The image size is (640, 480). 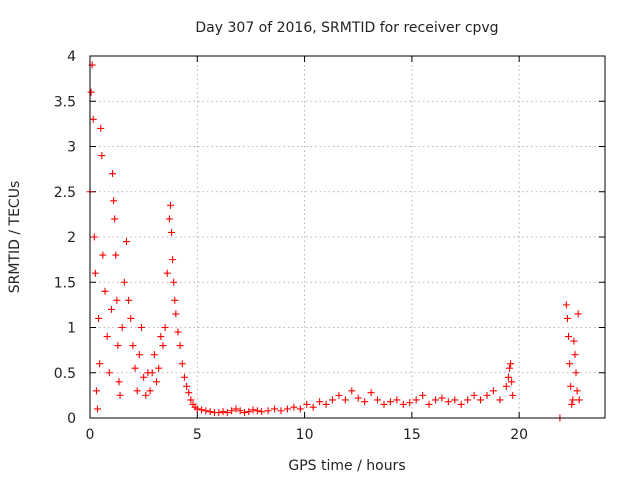 What do you see at coordinates (71, 238) in the screenshot?
I see `y-tick-label: 2` at bounding box center [71, 238].